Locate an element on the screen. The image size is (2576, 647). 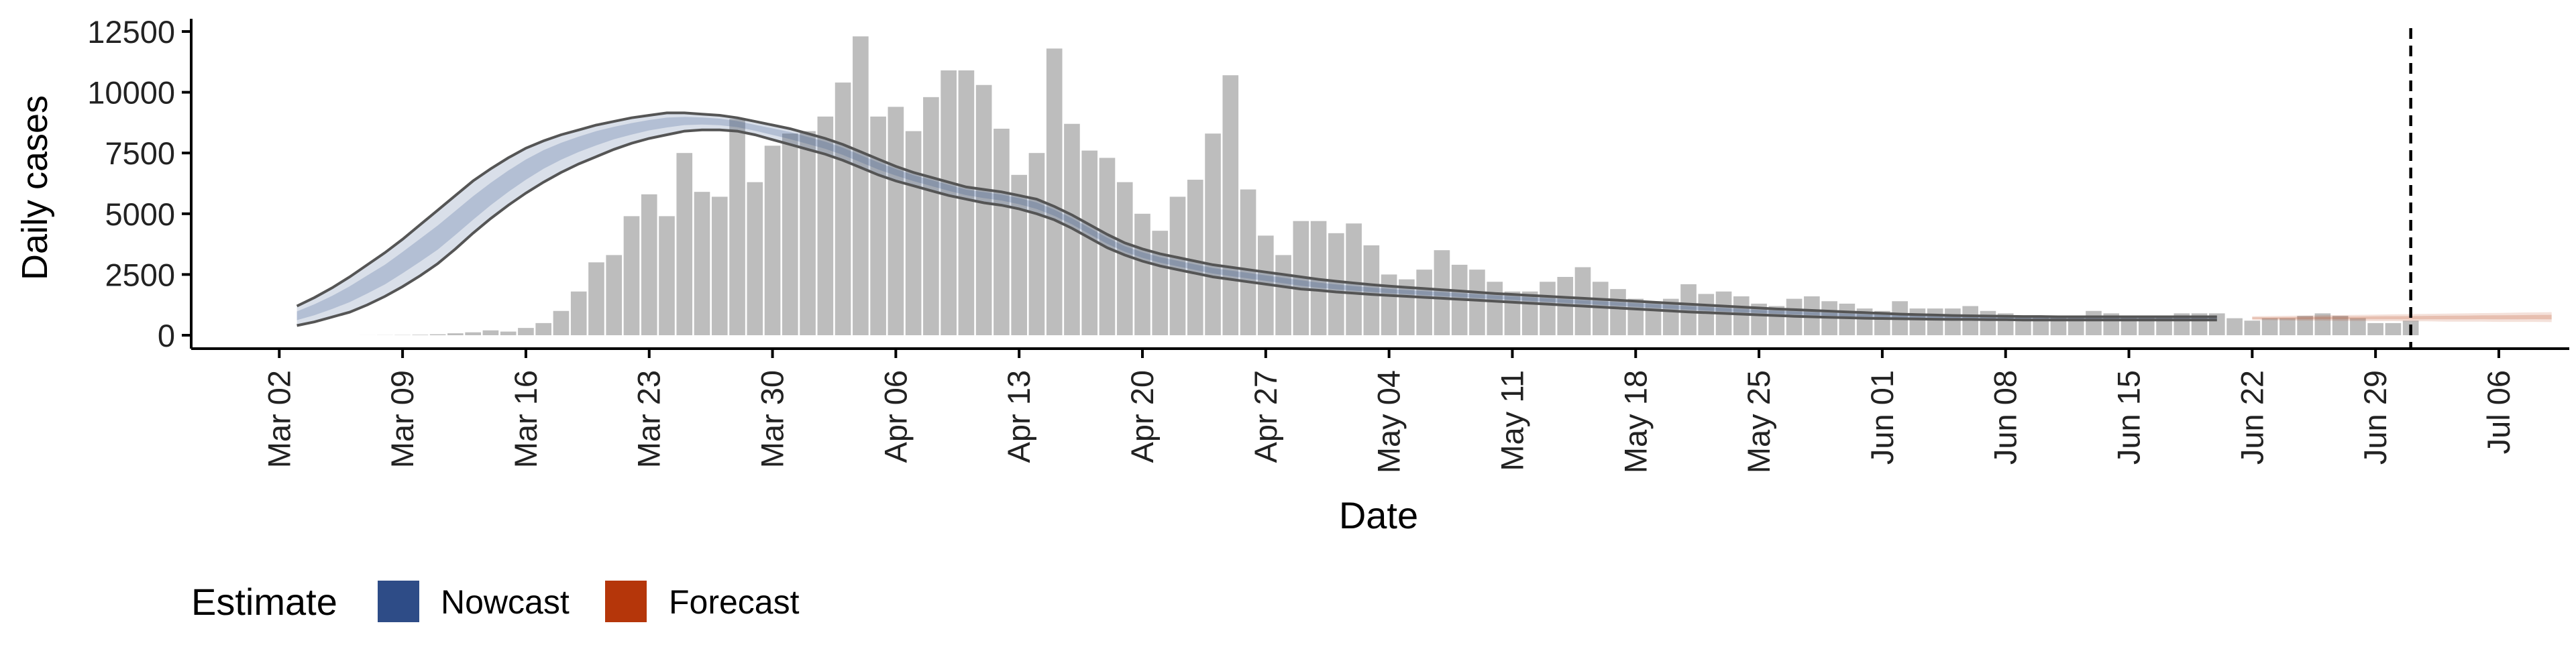
x-tick-label: Apr 13 is located at coordinates (1018, 417).